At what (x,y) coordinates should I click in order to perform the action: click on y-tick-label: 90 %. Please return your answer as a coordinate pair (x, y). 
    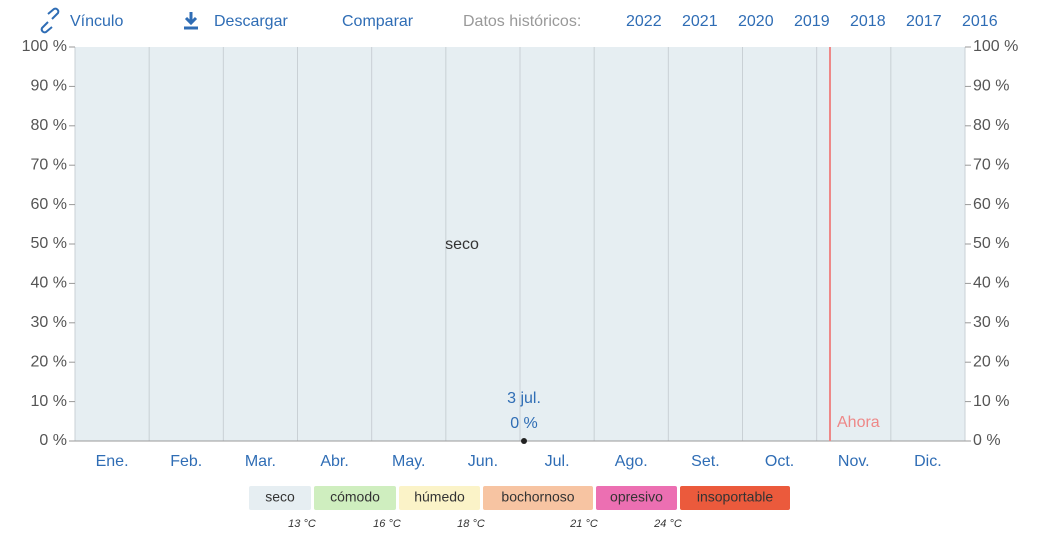
    Looking at the image, I should click on (49, 86).